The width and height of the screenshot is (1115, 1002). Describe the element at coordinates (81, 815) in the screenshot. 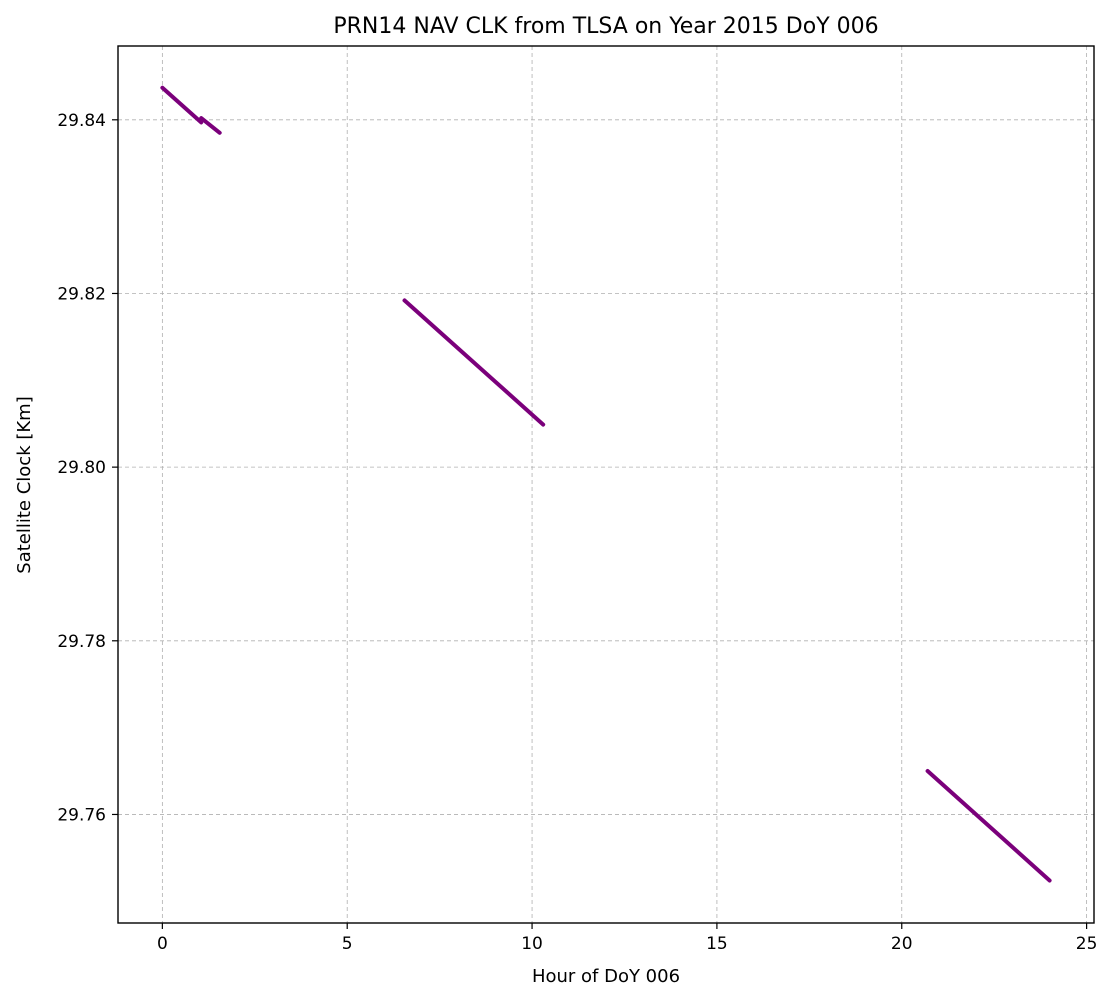

I see `y-tick-label: 29.76` at that location.